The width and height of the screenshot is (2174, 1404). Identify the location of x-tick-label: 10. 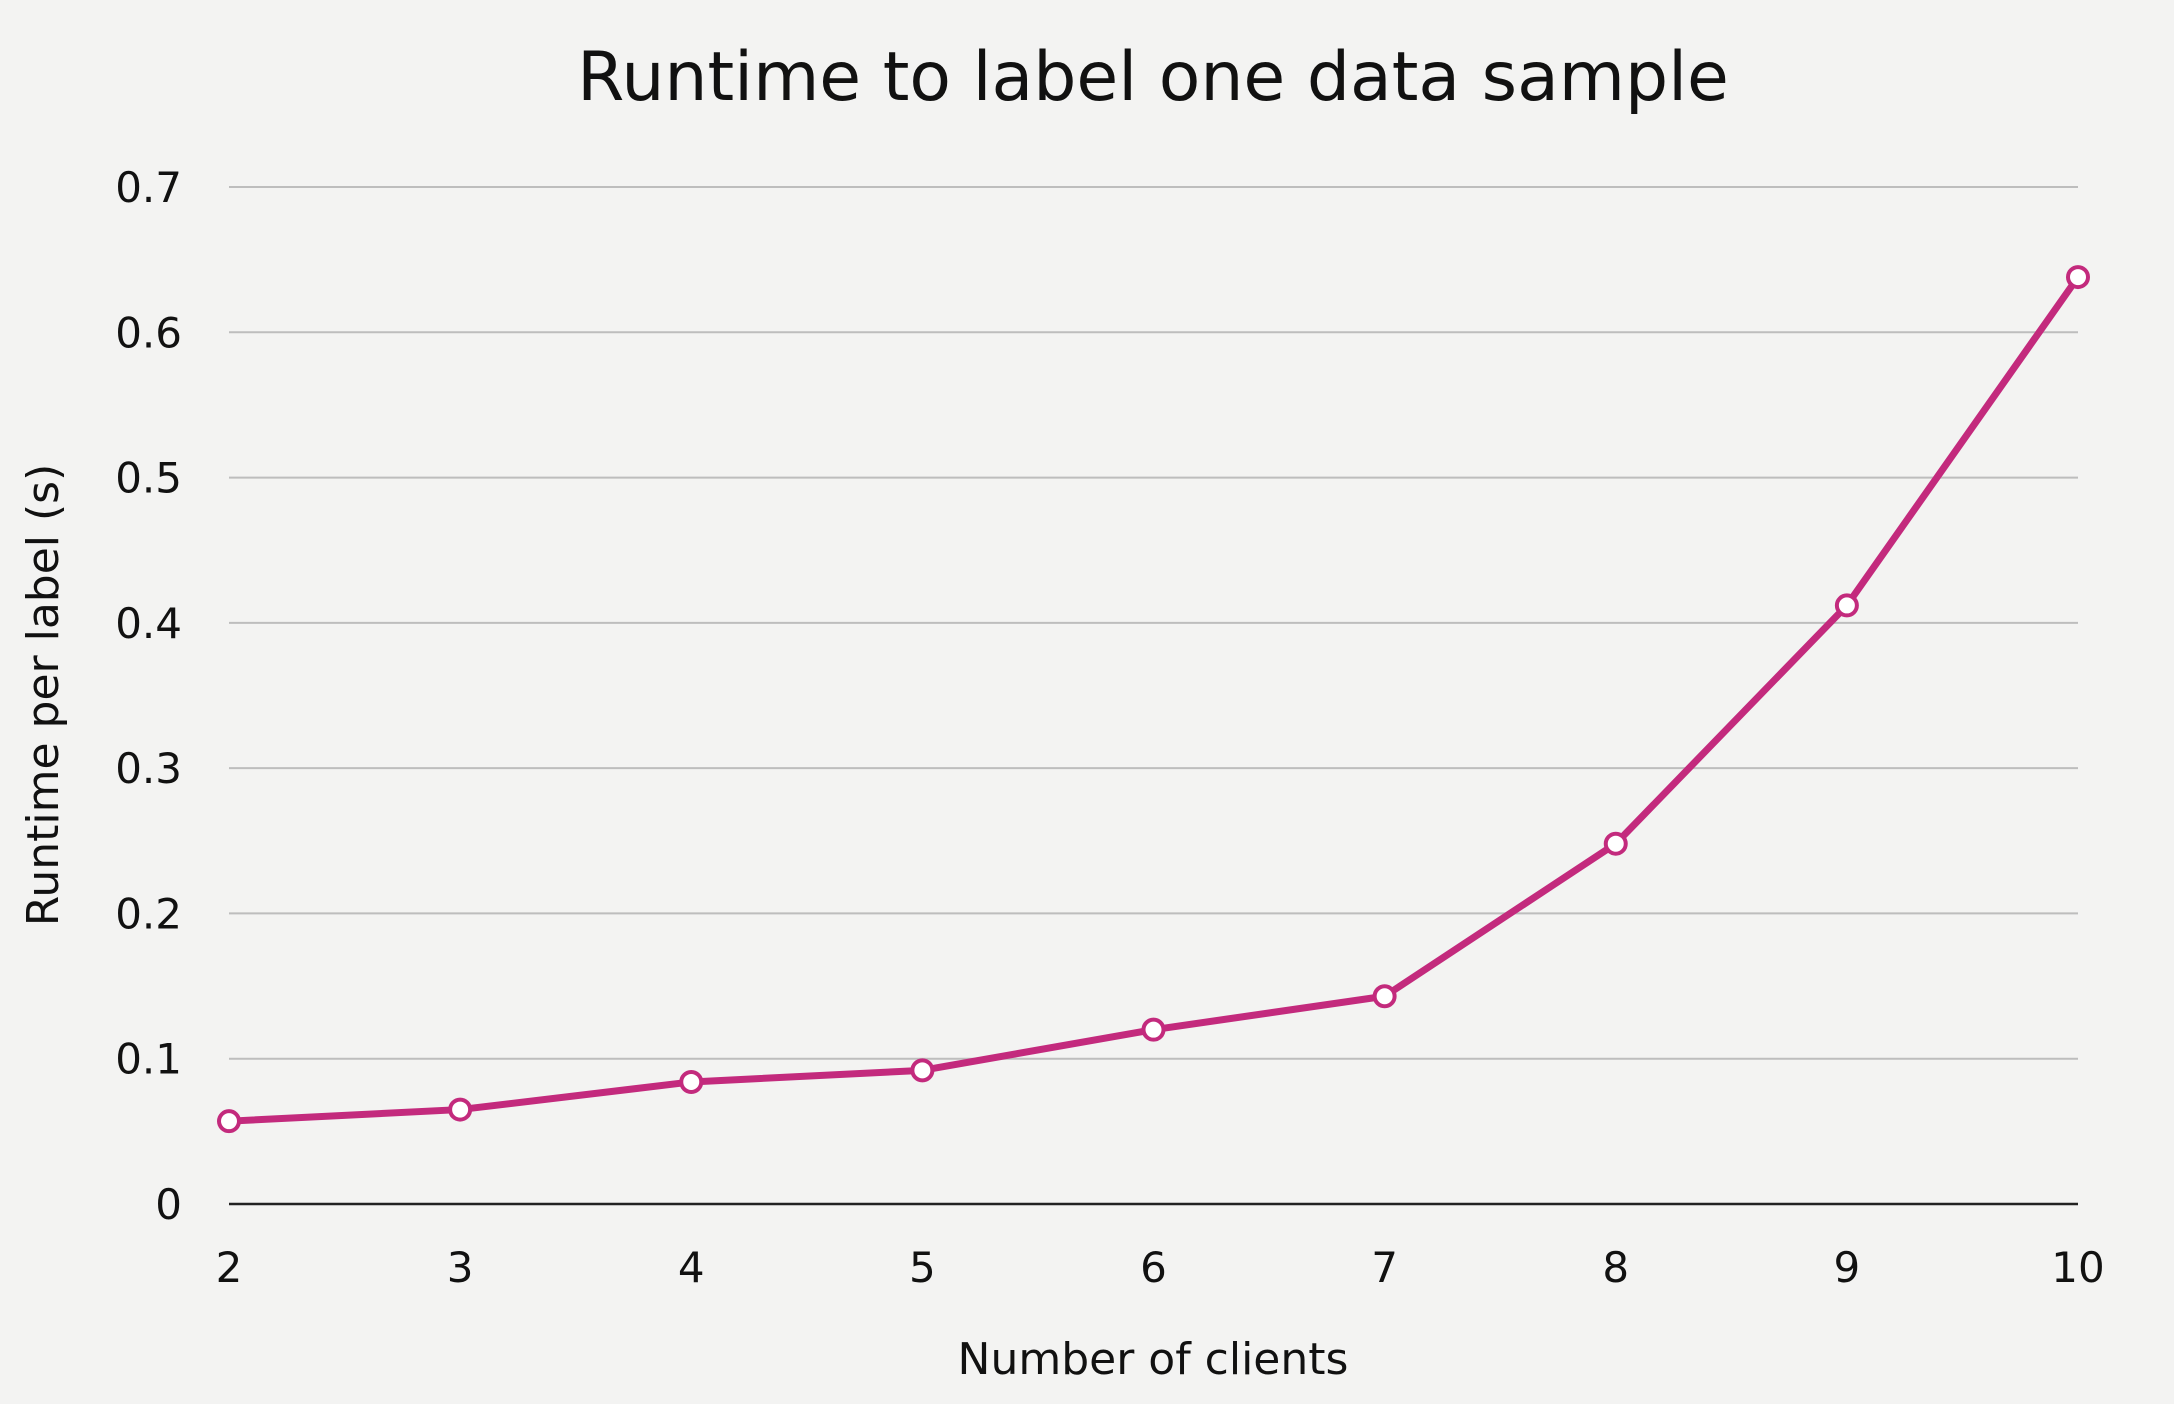
(2077, 1267).